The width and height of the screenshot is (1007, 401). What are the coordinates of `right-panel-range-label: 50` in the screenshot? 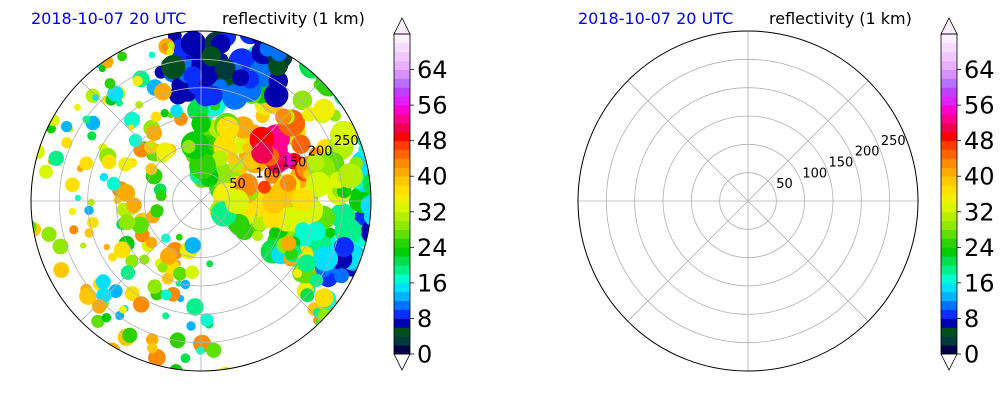 It's located at (784, 184).